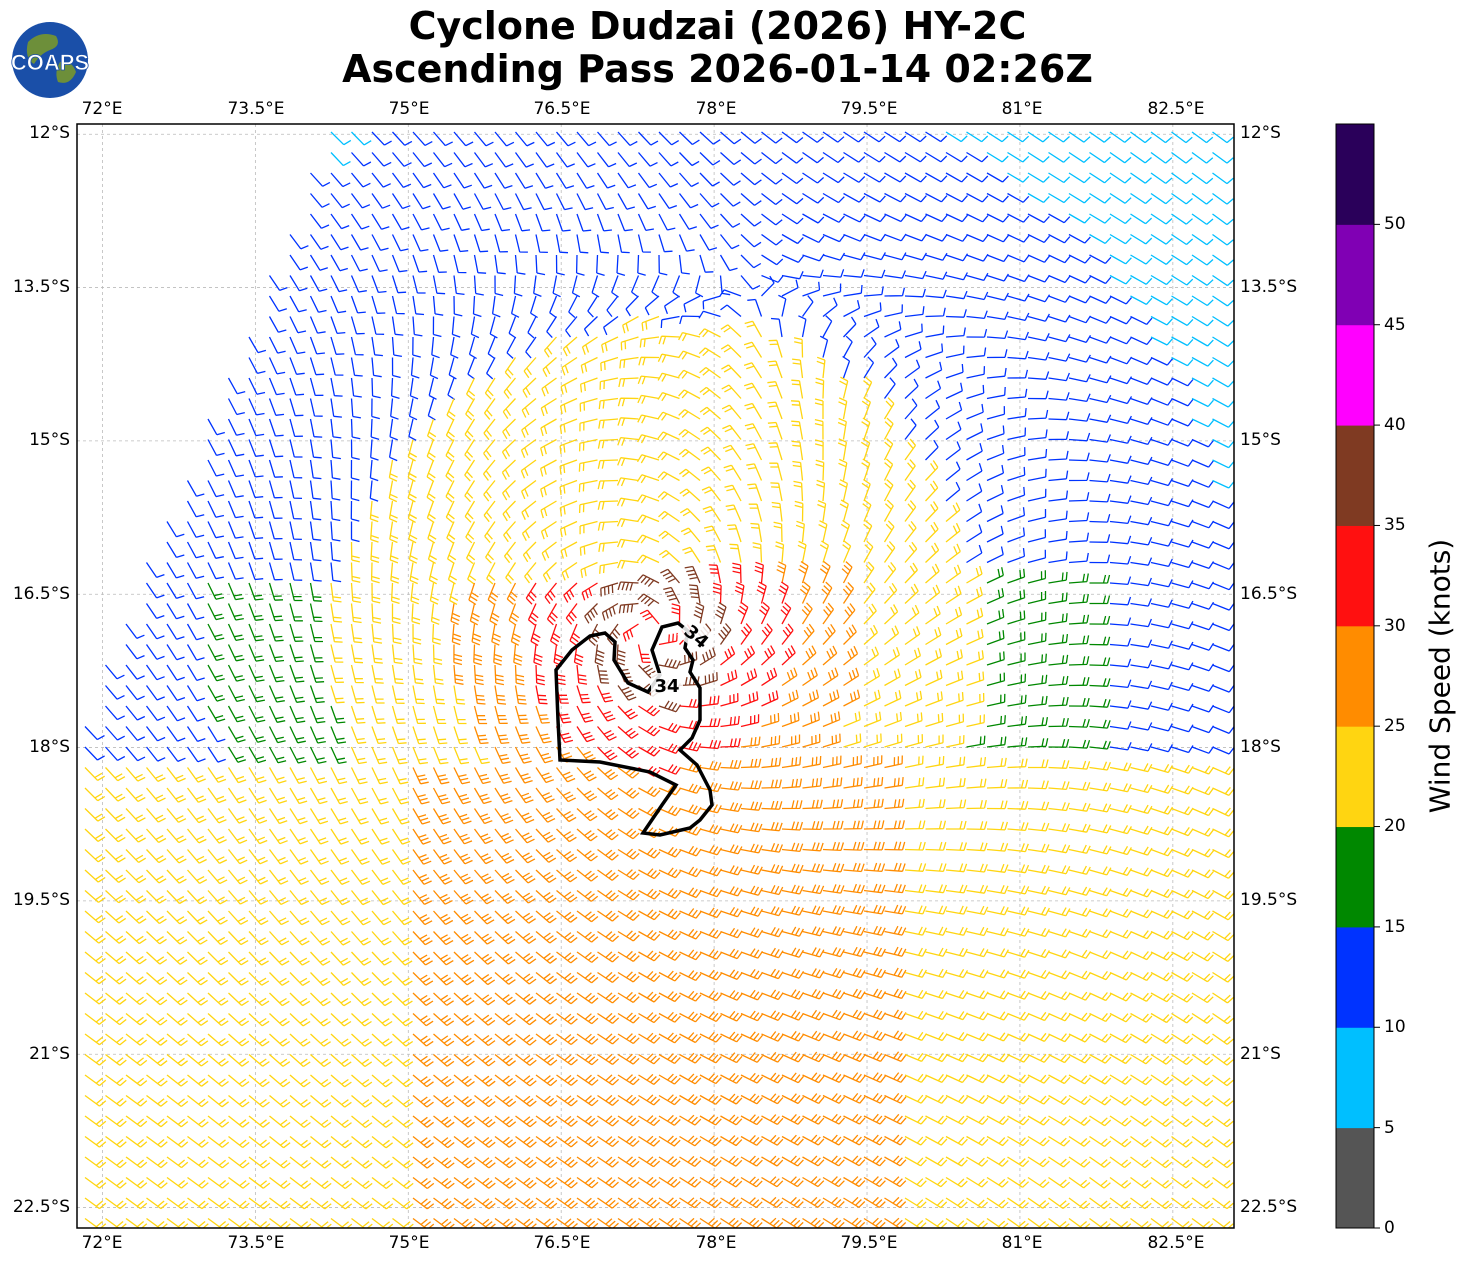 This screenshot has height=1264, width=1472. What do you see at coordinates (1269, 1207) in the screenshot?
I see `lat-tick-right: 22.5°S` at bounding box center [1269, 1207].